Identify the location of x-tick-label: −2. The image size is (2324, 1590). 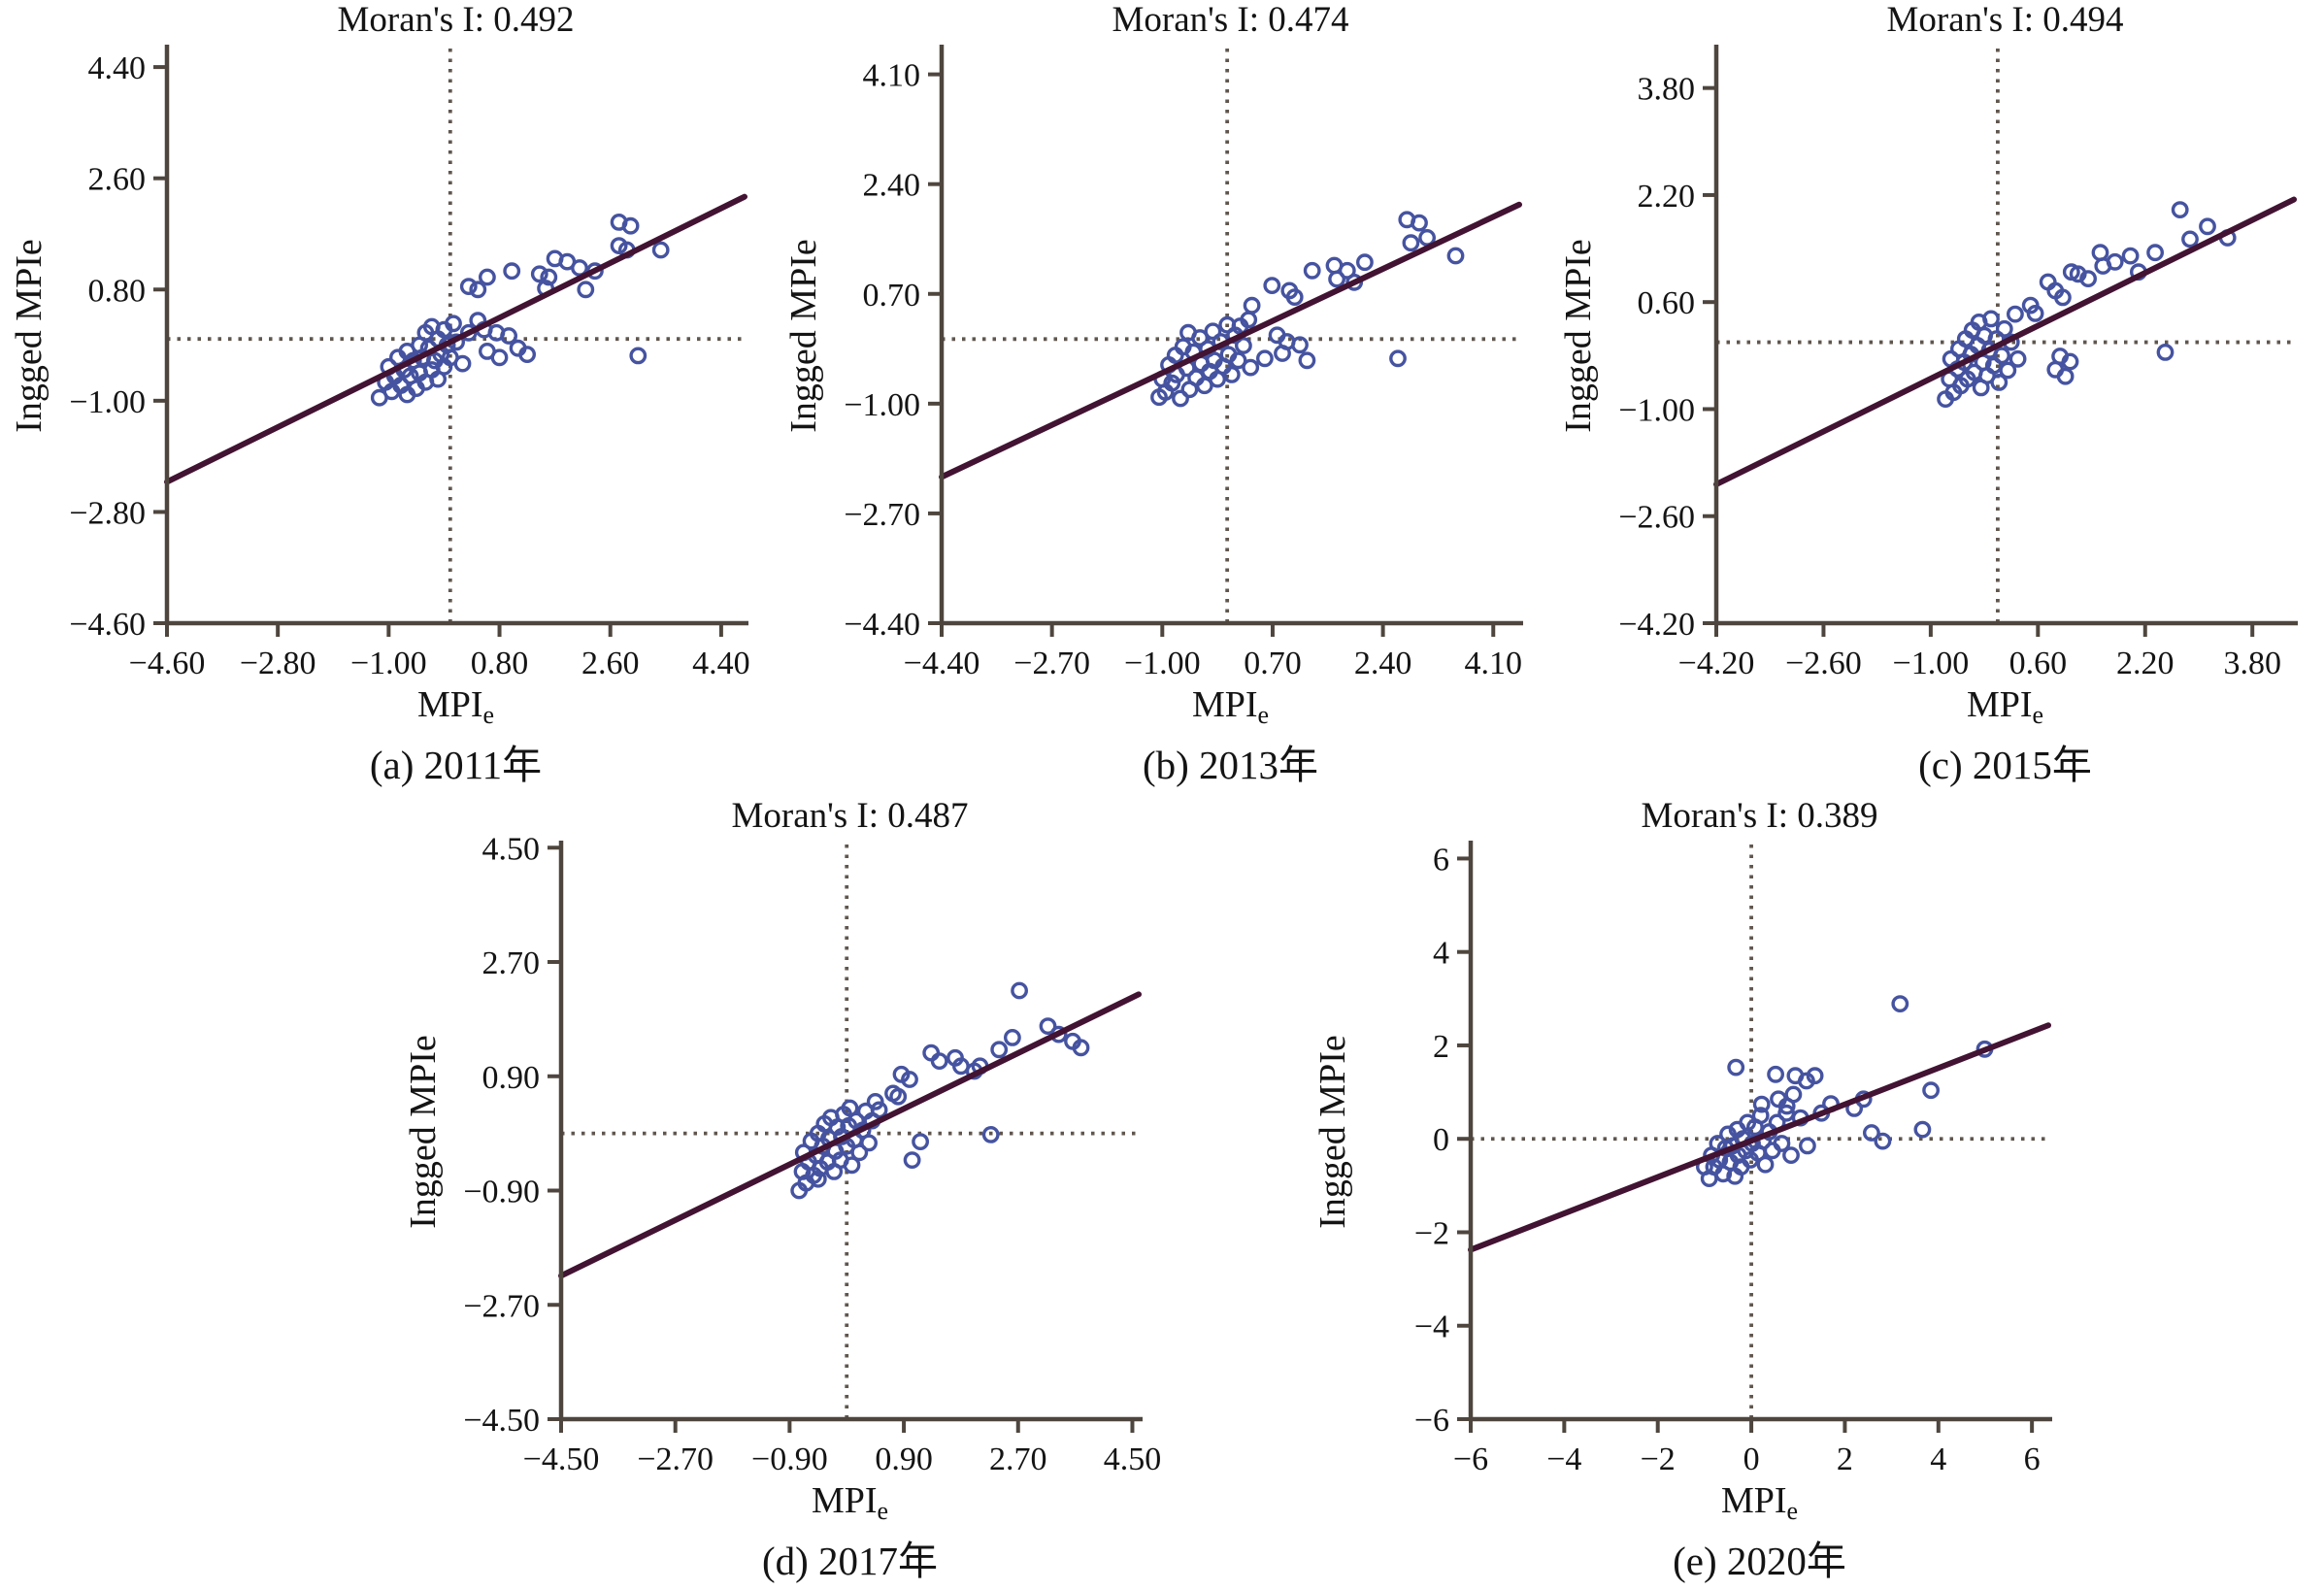
(1658, 1459).